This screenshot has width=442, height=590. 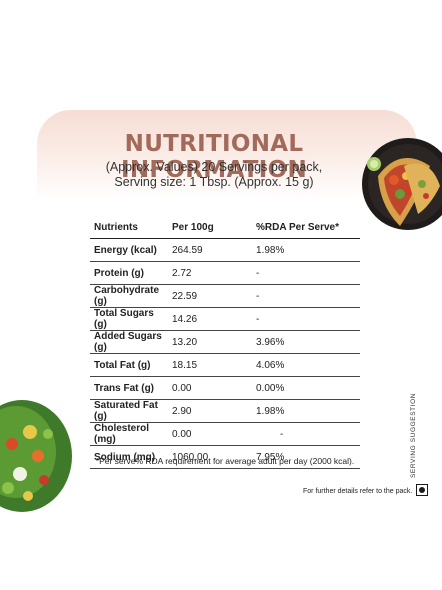 What do you see at coordinates (306, 457) in the screenshot?
I see `rda-value: 7.95%` at bounding box center [306, 457].